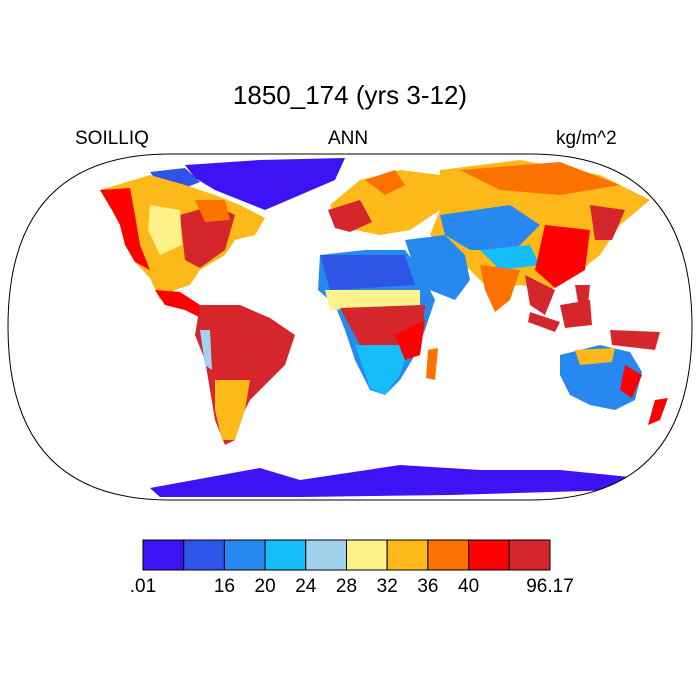 This screenshot has height=700, width=700. What do you see at coordinates (582, 295) in the screenshot?
I see `philippines` at bounding box center [582, 295].